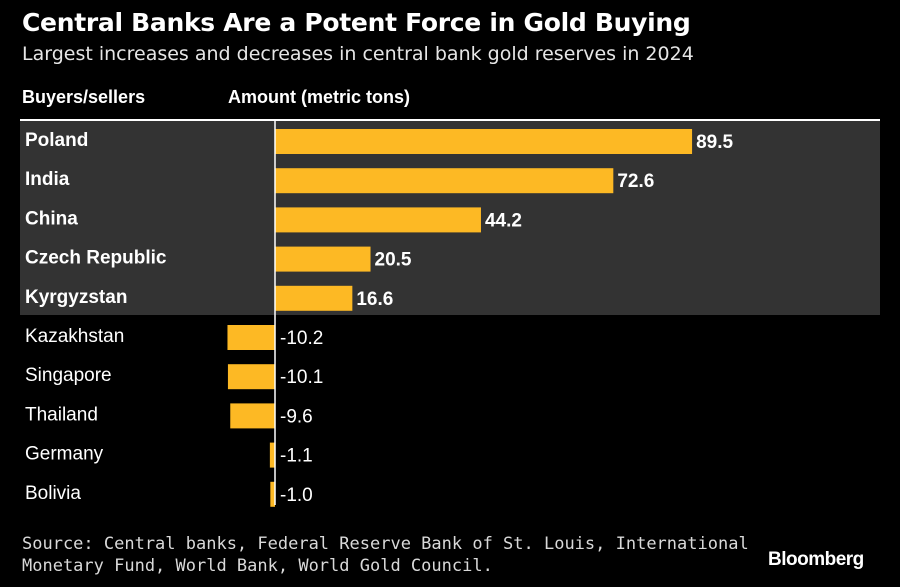  Describe the element at coordinates (47, 179) in the screenshot. I see `category-label-india: India` at that location.